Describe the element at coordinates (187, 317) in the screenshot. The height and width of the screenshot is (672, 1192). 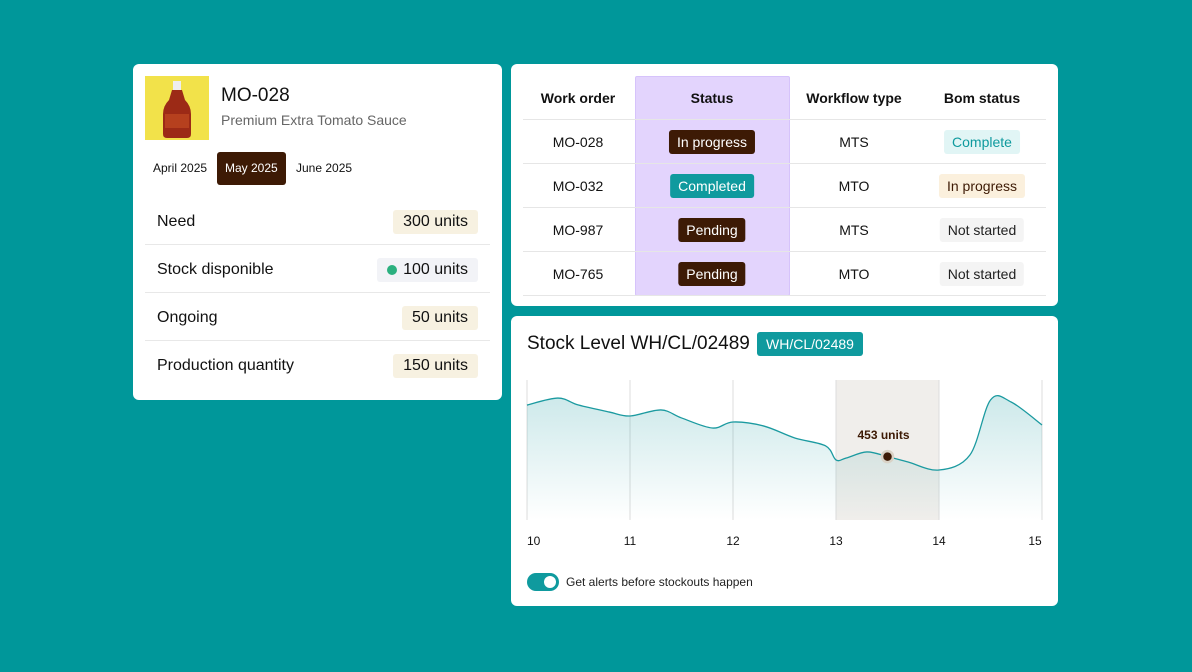
I see `metric-label: Ongoing` at that location.